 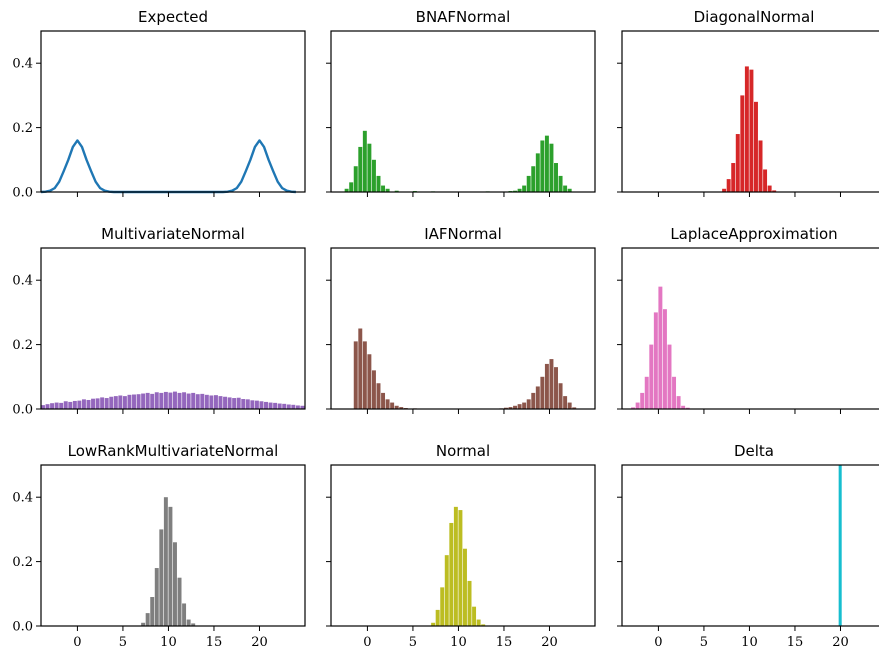 I want to click on subplot-title: BNAFNormal, so click(x=463, y=17).